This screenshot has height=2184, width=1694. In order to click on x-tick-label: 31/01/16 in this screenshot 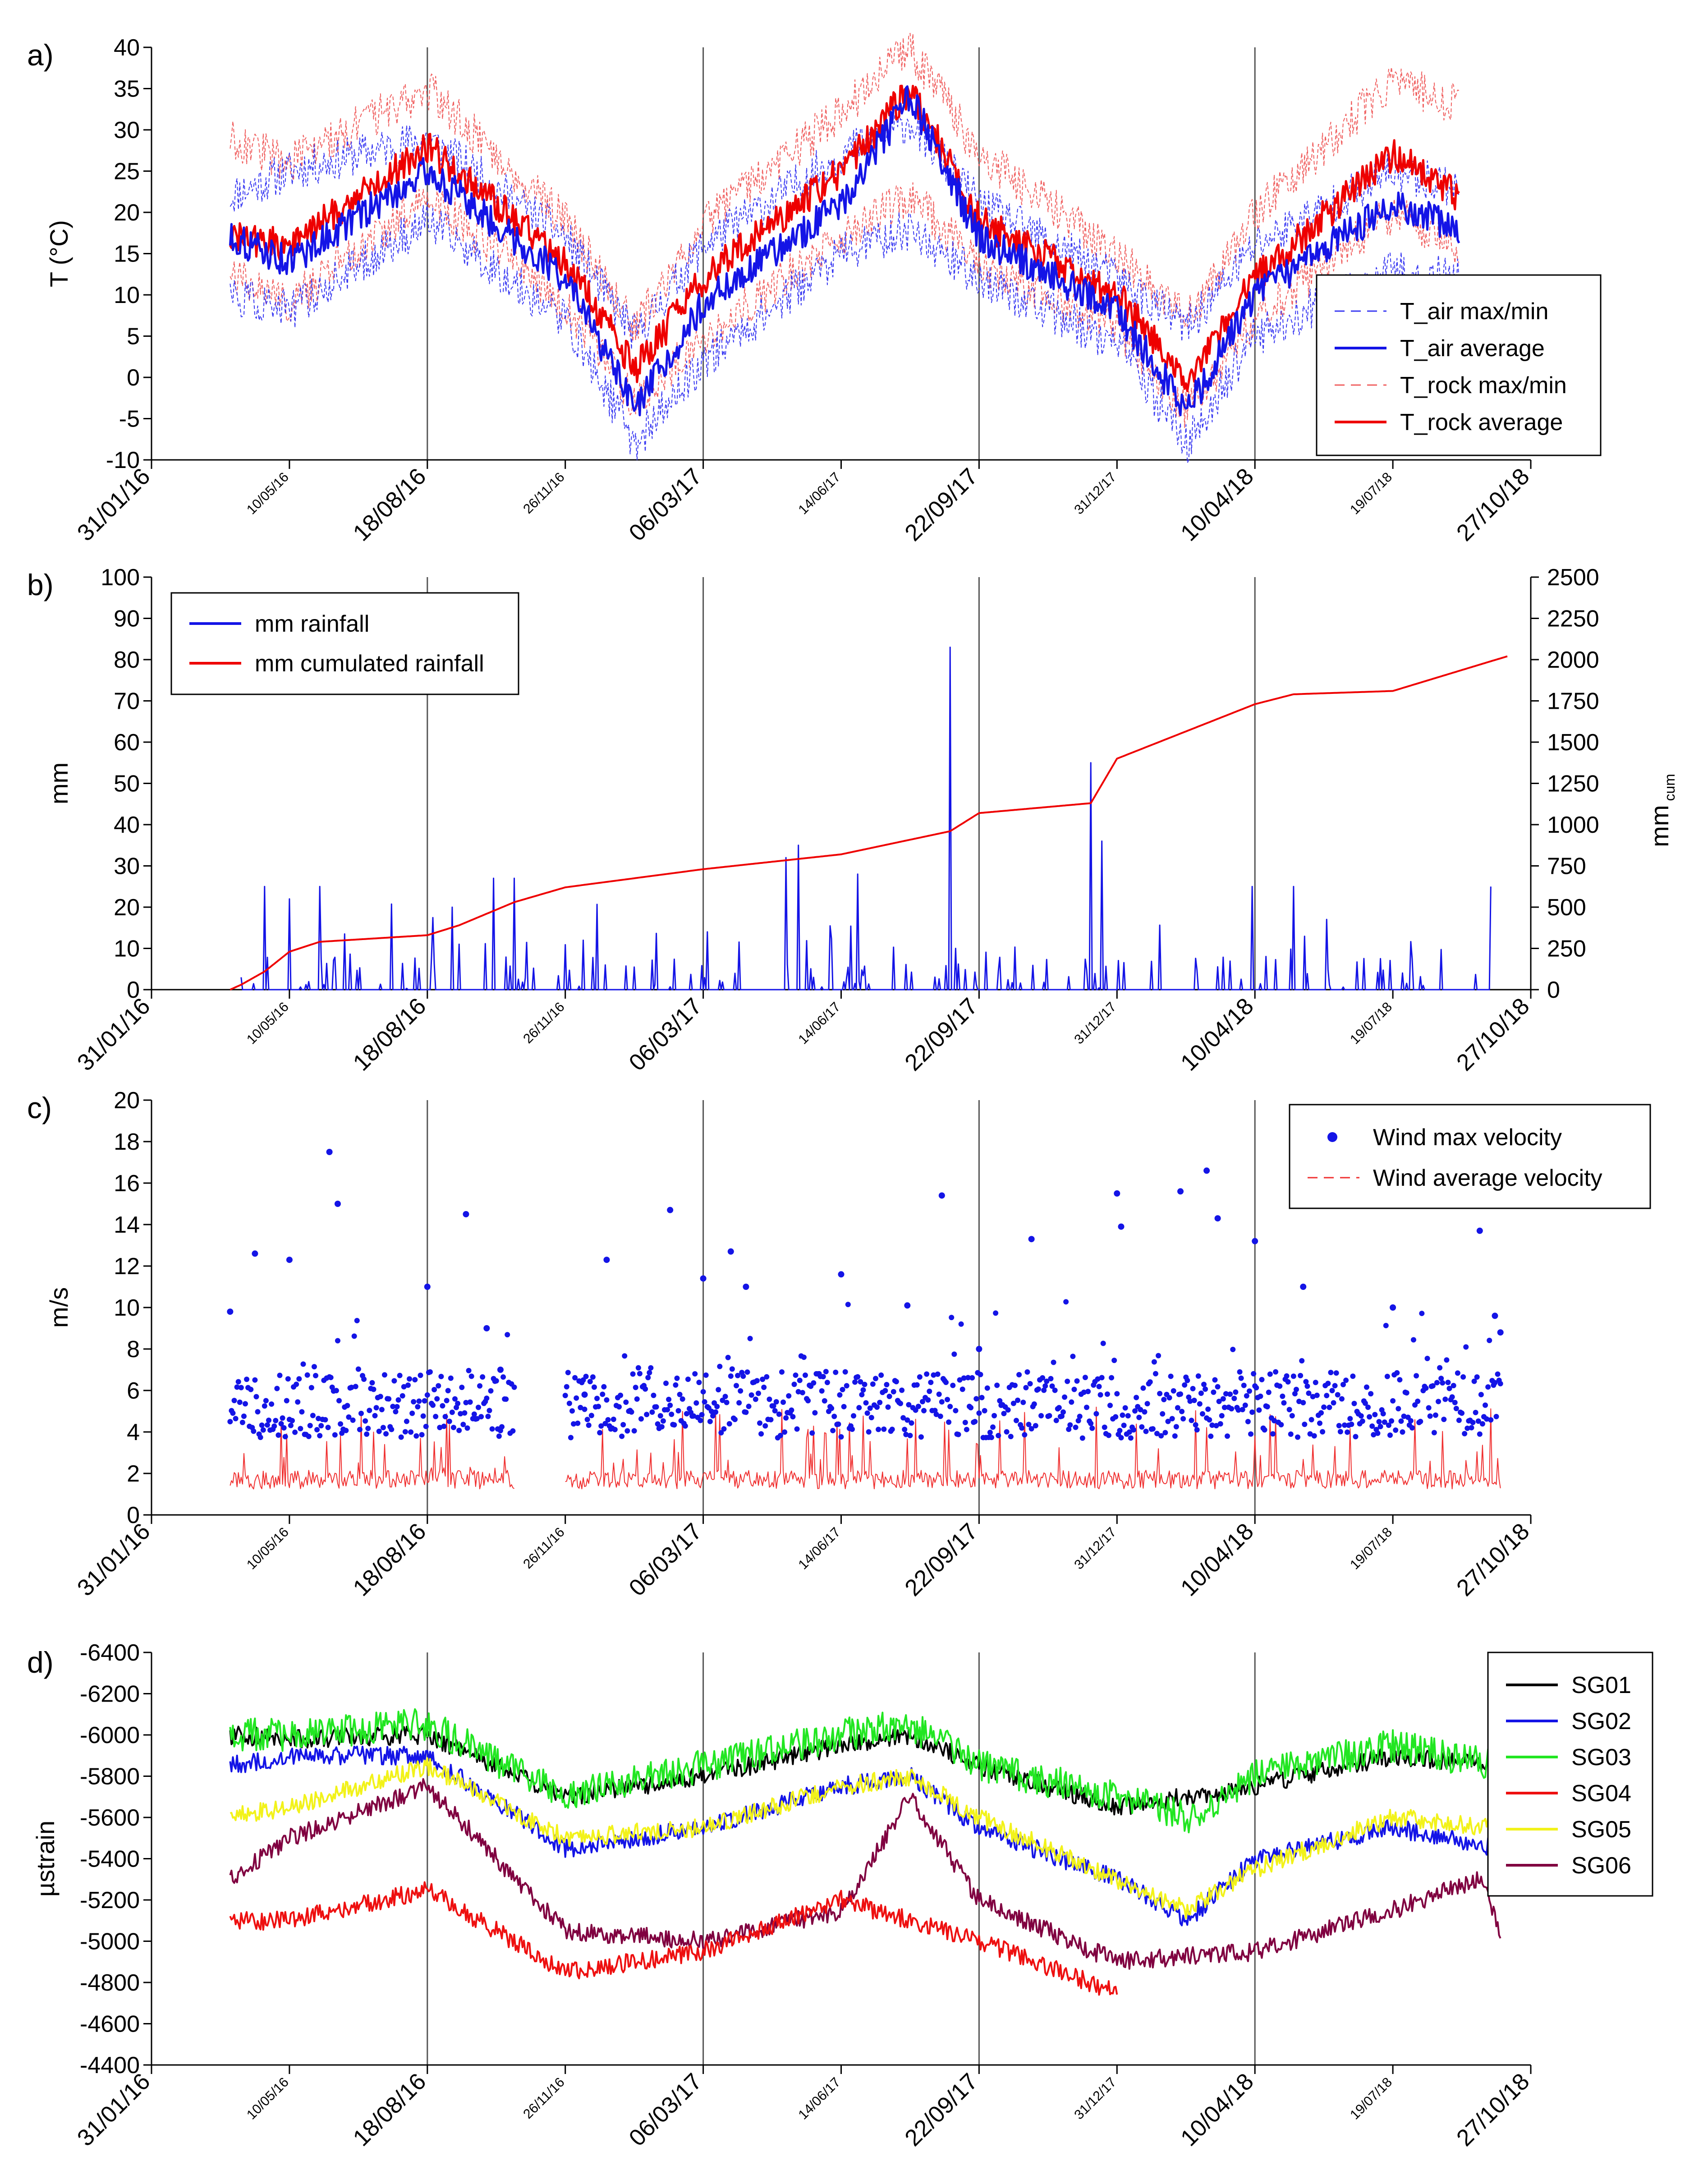, I will do `click(113, 1034)`.